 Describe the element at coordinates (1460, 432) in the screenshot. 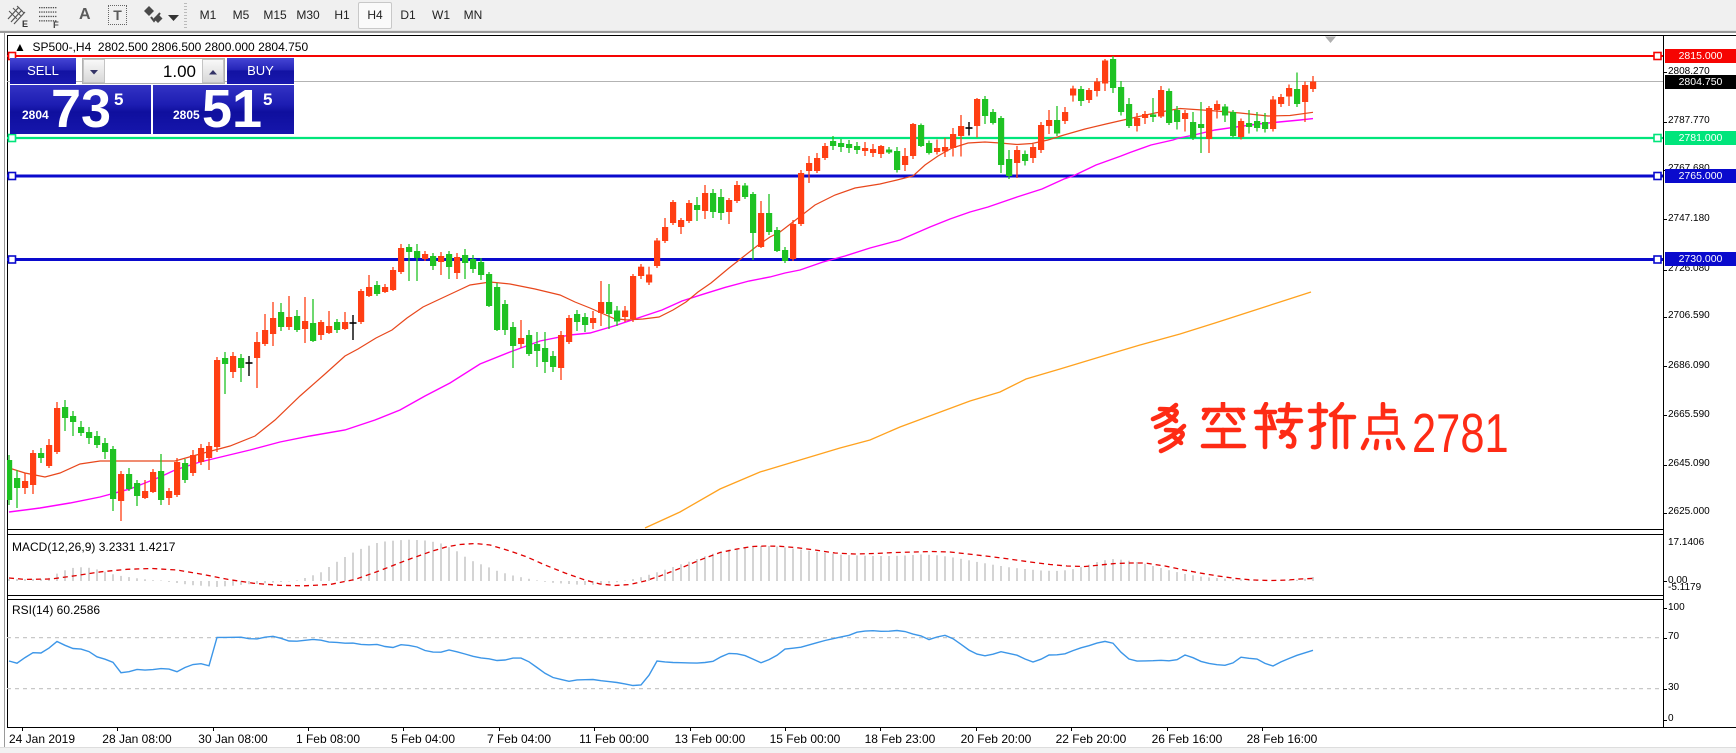

I see `svg-text: 2781` at that location.